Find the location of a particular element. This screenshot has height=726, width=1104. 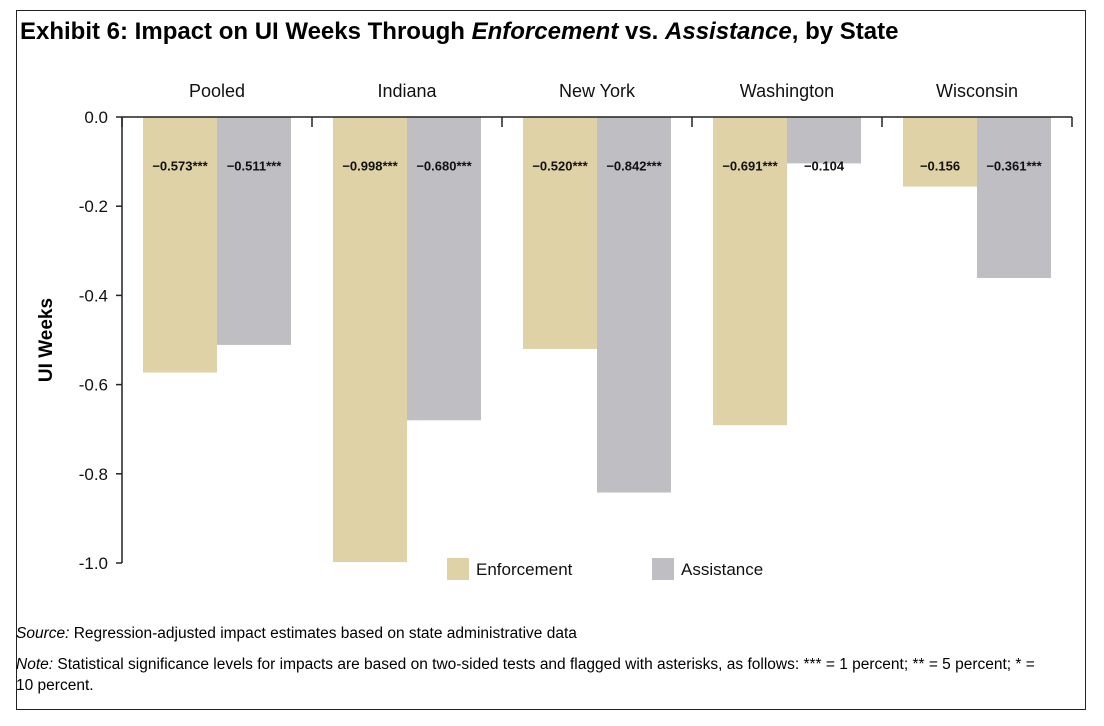

data-label: −0.104 is located at coordinates (824, 166).